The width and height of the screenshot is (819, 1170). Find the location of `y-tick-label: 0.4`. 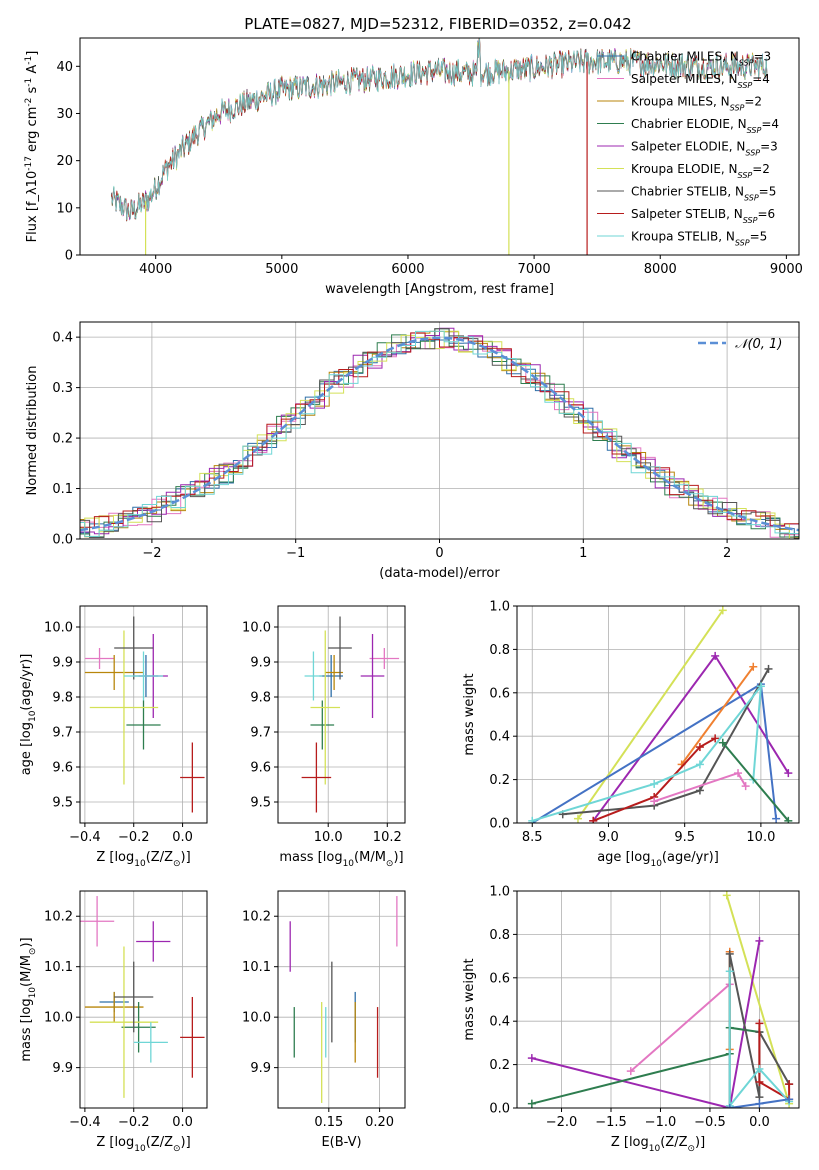

y-tick-label: 0.4 is located at coordinates (499, 1022).